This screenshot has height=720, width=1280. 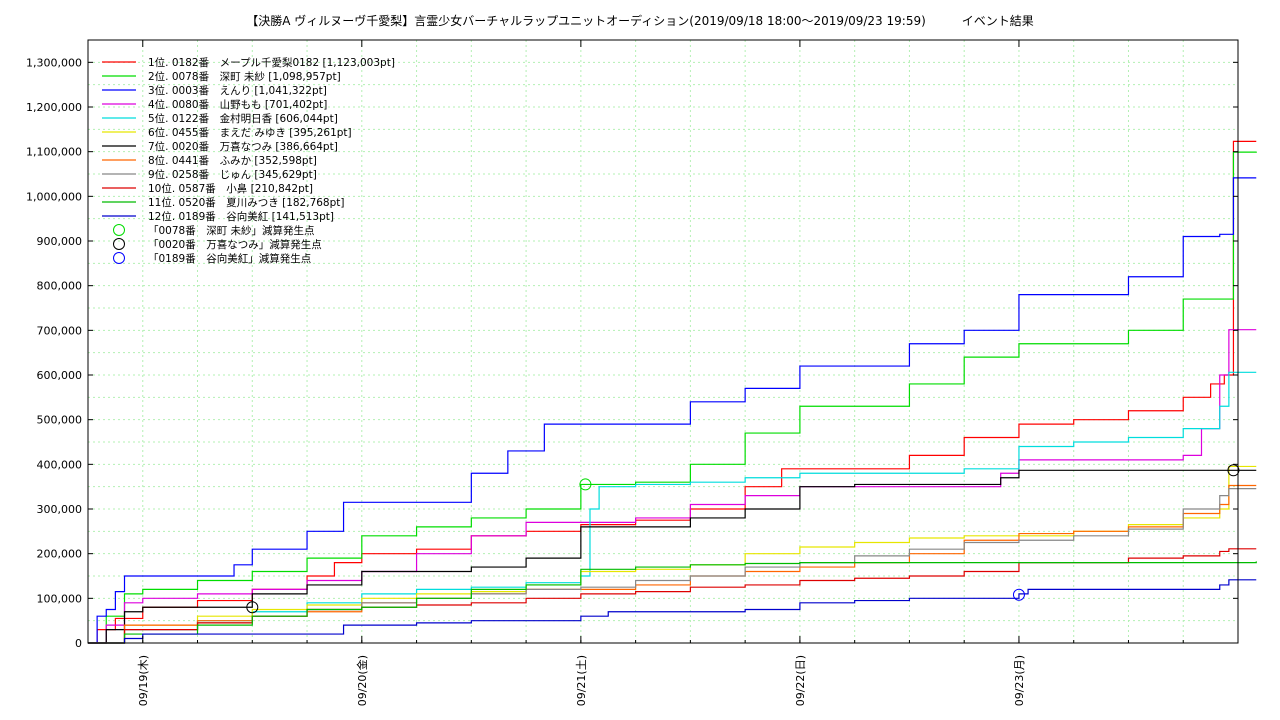 I want to click on y-tick-label: 400,000, so click(x=60, y=464).